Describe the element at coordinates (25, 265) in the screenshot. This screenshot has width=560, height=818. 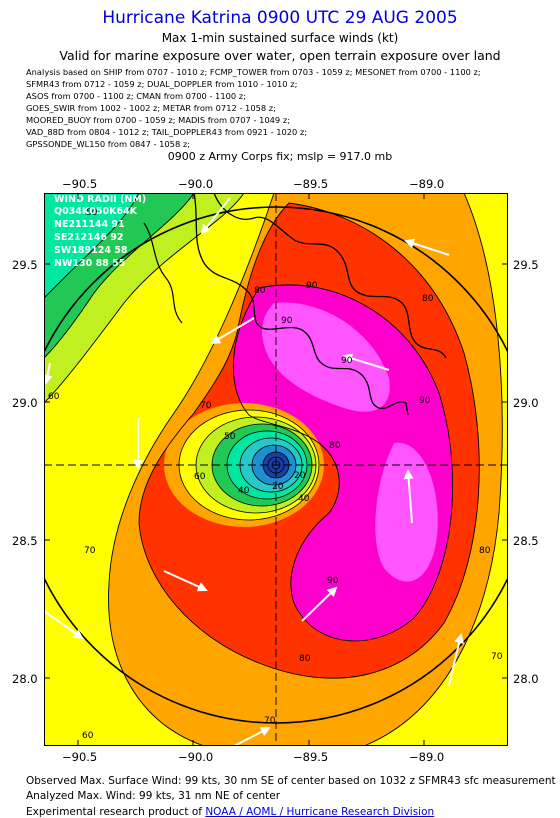
I see `lat-label-left: 29.5` at that location.